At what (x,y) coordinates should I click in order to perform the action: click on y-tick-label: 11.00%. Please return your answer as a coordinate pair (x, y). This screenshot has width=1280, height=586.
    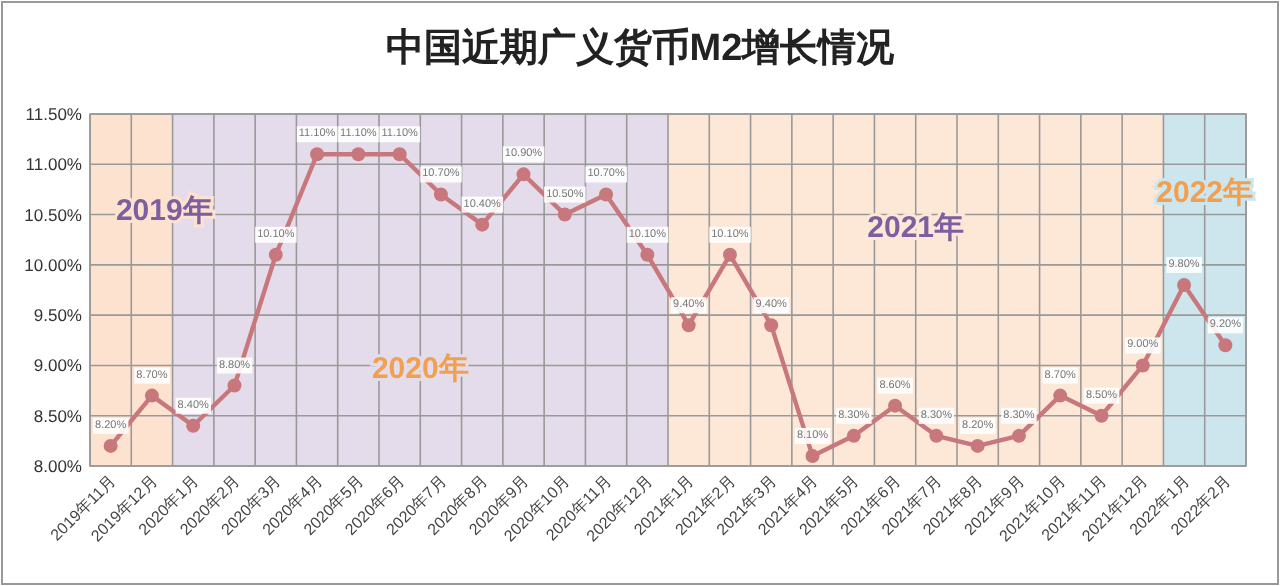
    Looking at the image, I should click on (54, 164).